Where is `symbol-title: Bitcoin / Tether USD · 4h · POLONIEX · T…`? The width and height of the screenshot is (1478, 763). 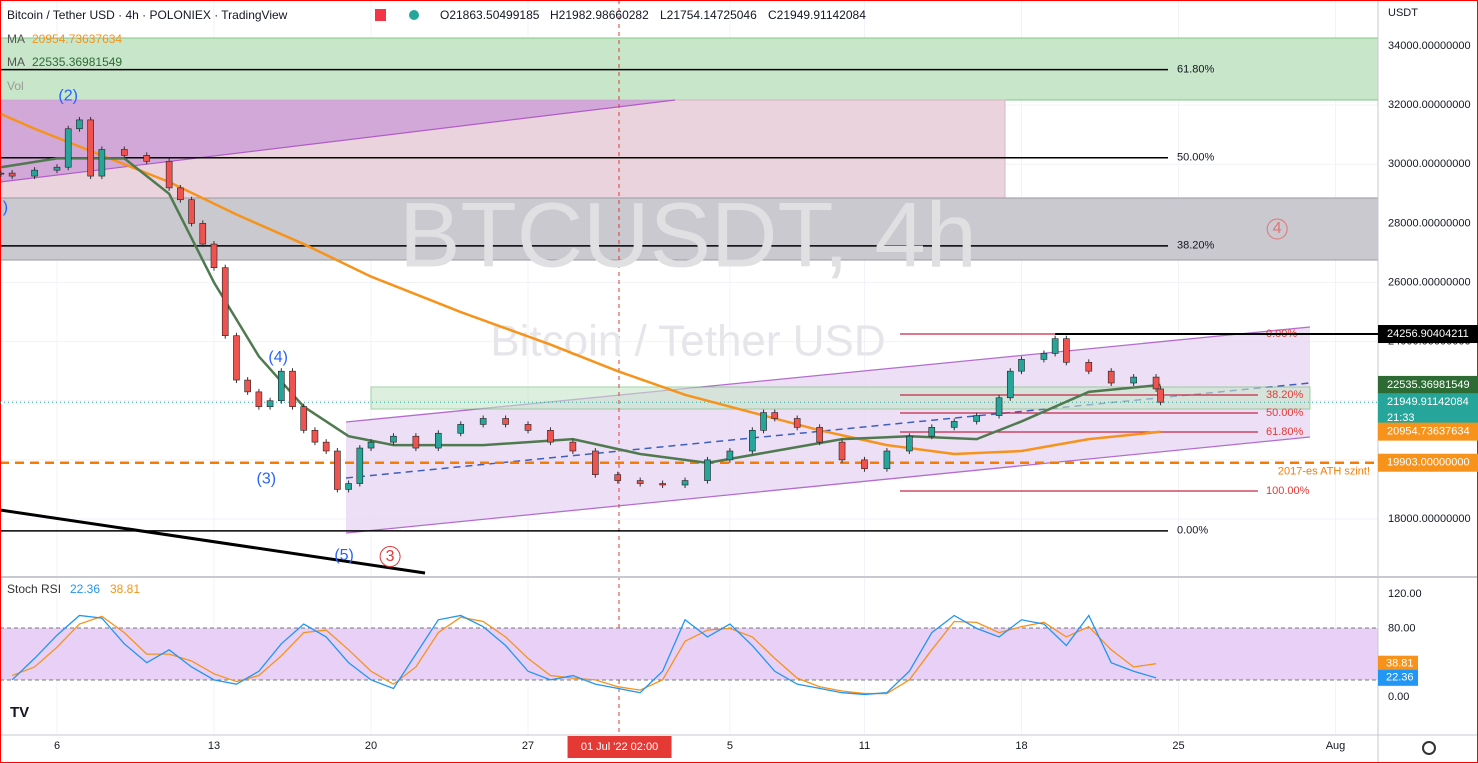
symbol-title: Bitcoin / Tether USD · 4h · POLONIEX · T… is located at coordinates (147, 15).